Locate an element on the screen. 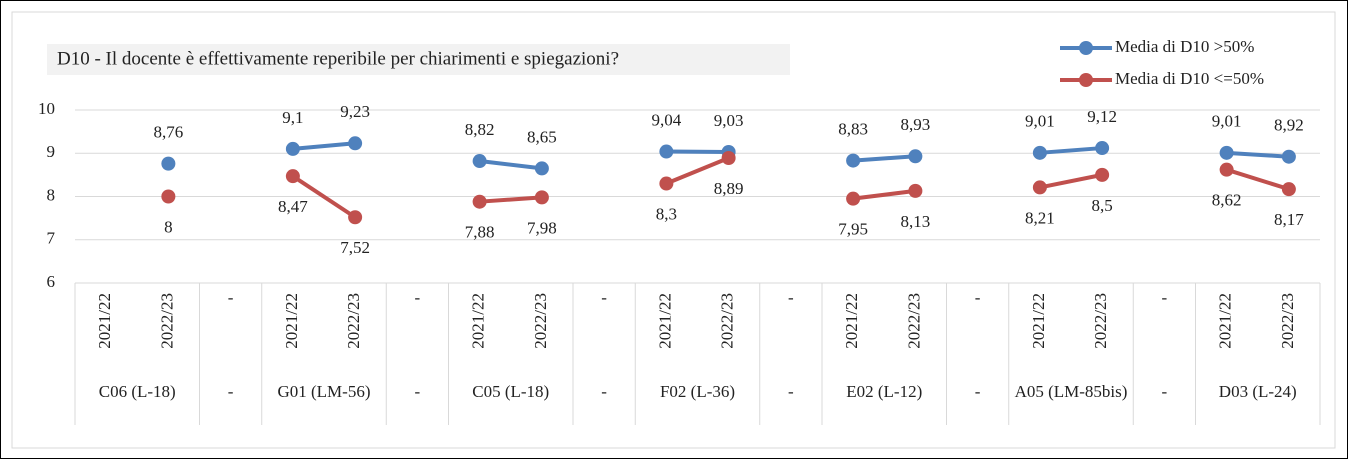  data-label: 8,65 is located at coordinates (542, 136).